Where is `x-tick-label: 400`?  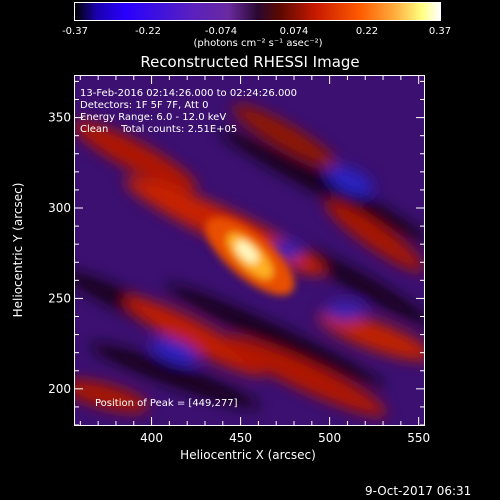
x-tick-label: 400 is located at coordinates (151, 438).